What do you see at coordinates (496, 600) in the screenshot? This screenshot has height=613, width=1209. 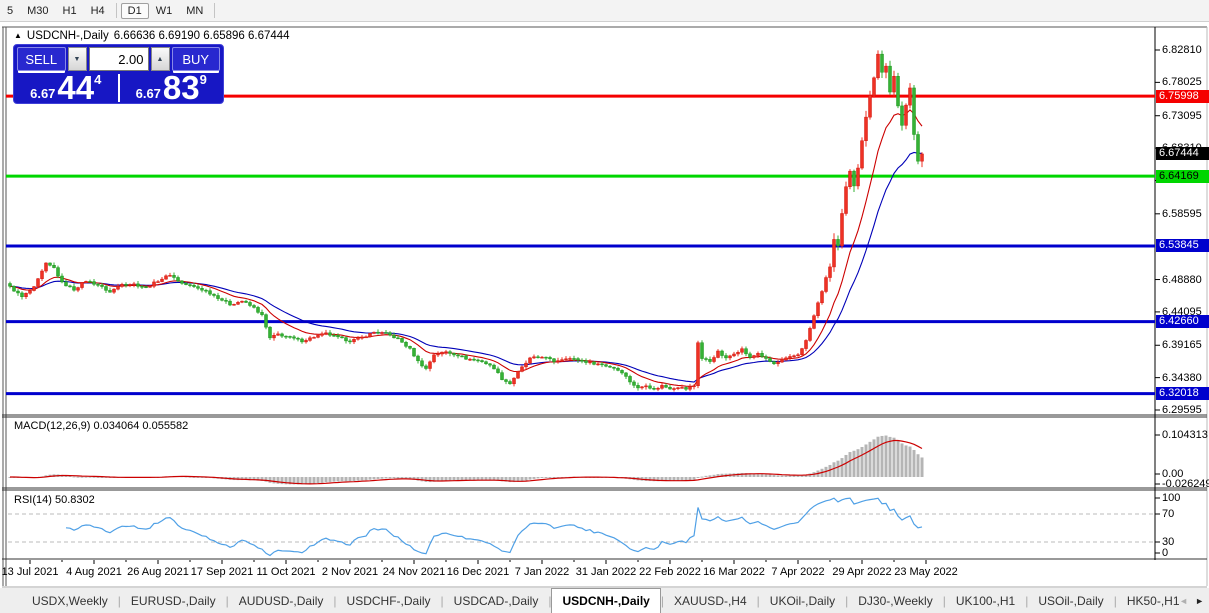 I see `tab-usdcad-daily: USDCAD-,Daily` at bounding box center [496, 600].